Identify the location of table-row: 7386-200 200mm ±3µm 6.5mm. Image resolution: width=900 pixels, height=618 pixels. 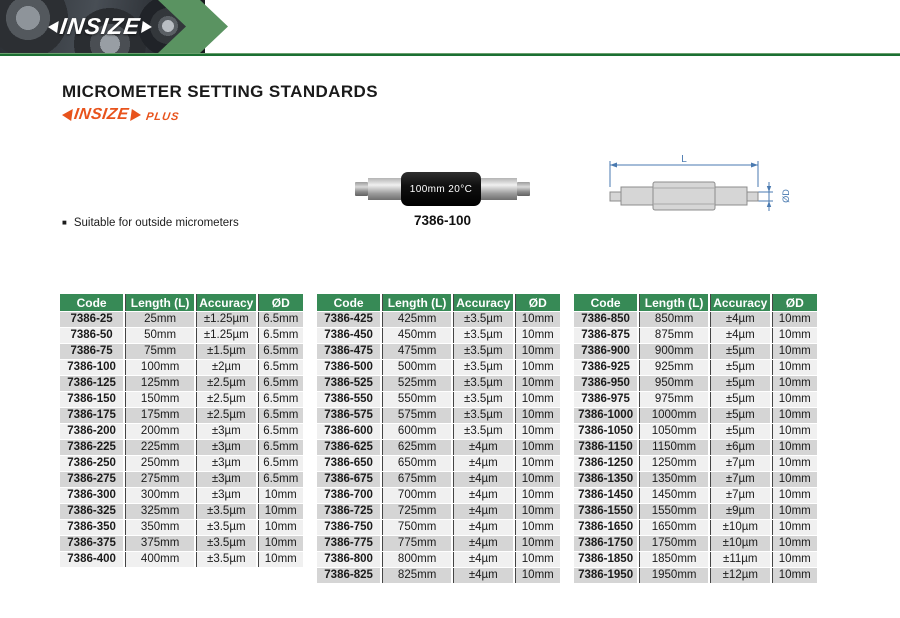
(181, 431).